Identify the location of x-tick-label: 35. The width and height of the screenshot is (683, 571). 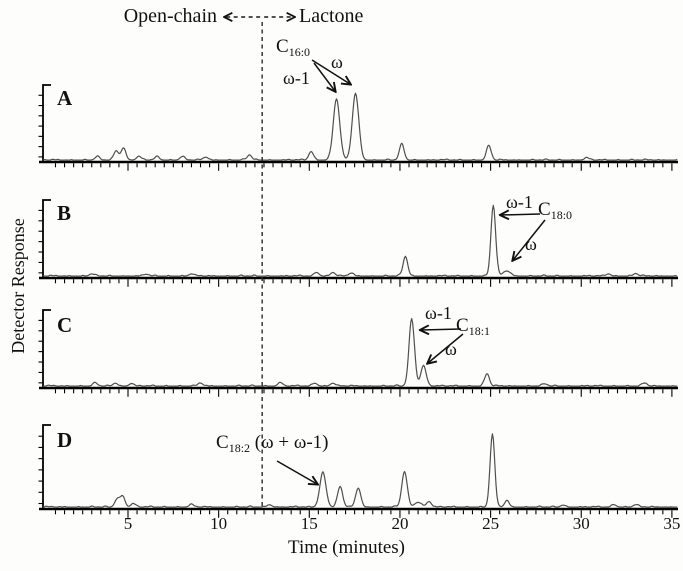
(672, 523).